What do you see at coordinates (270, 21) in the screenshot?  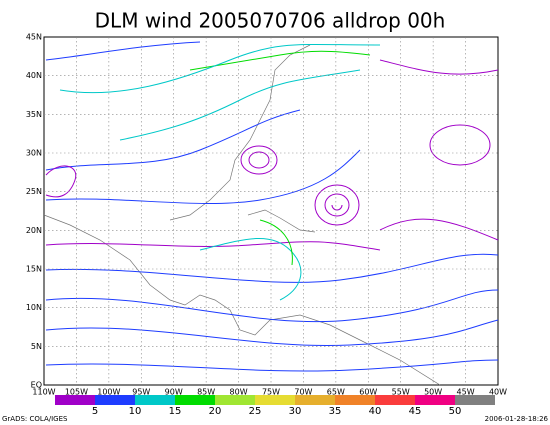 I see `title: DLM wind 2005070706 alldrop 00h` at bounding box center [270, 21].